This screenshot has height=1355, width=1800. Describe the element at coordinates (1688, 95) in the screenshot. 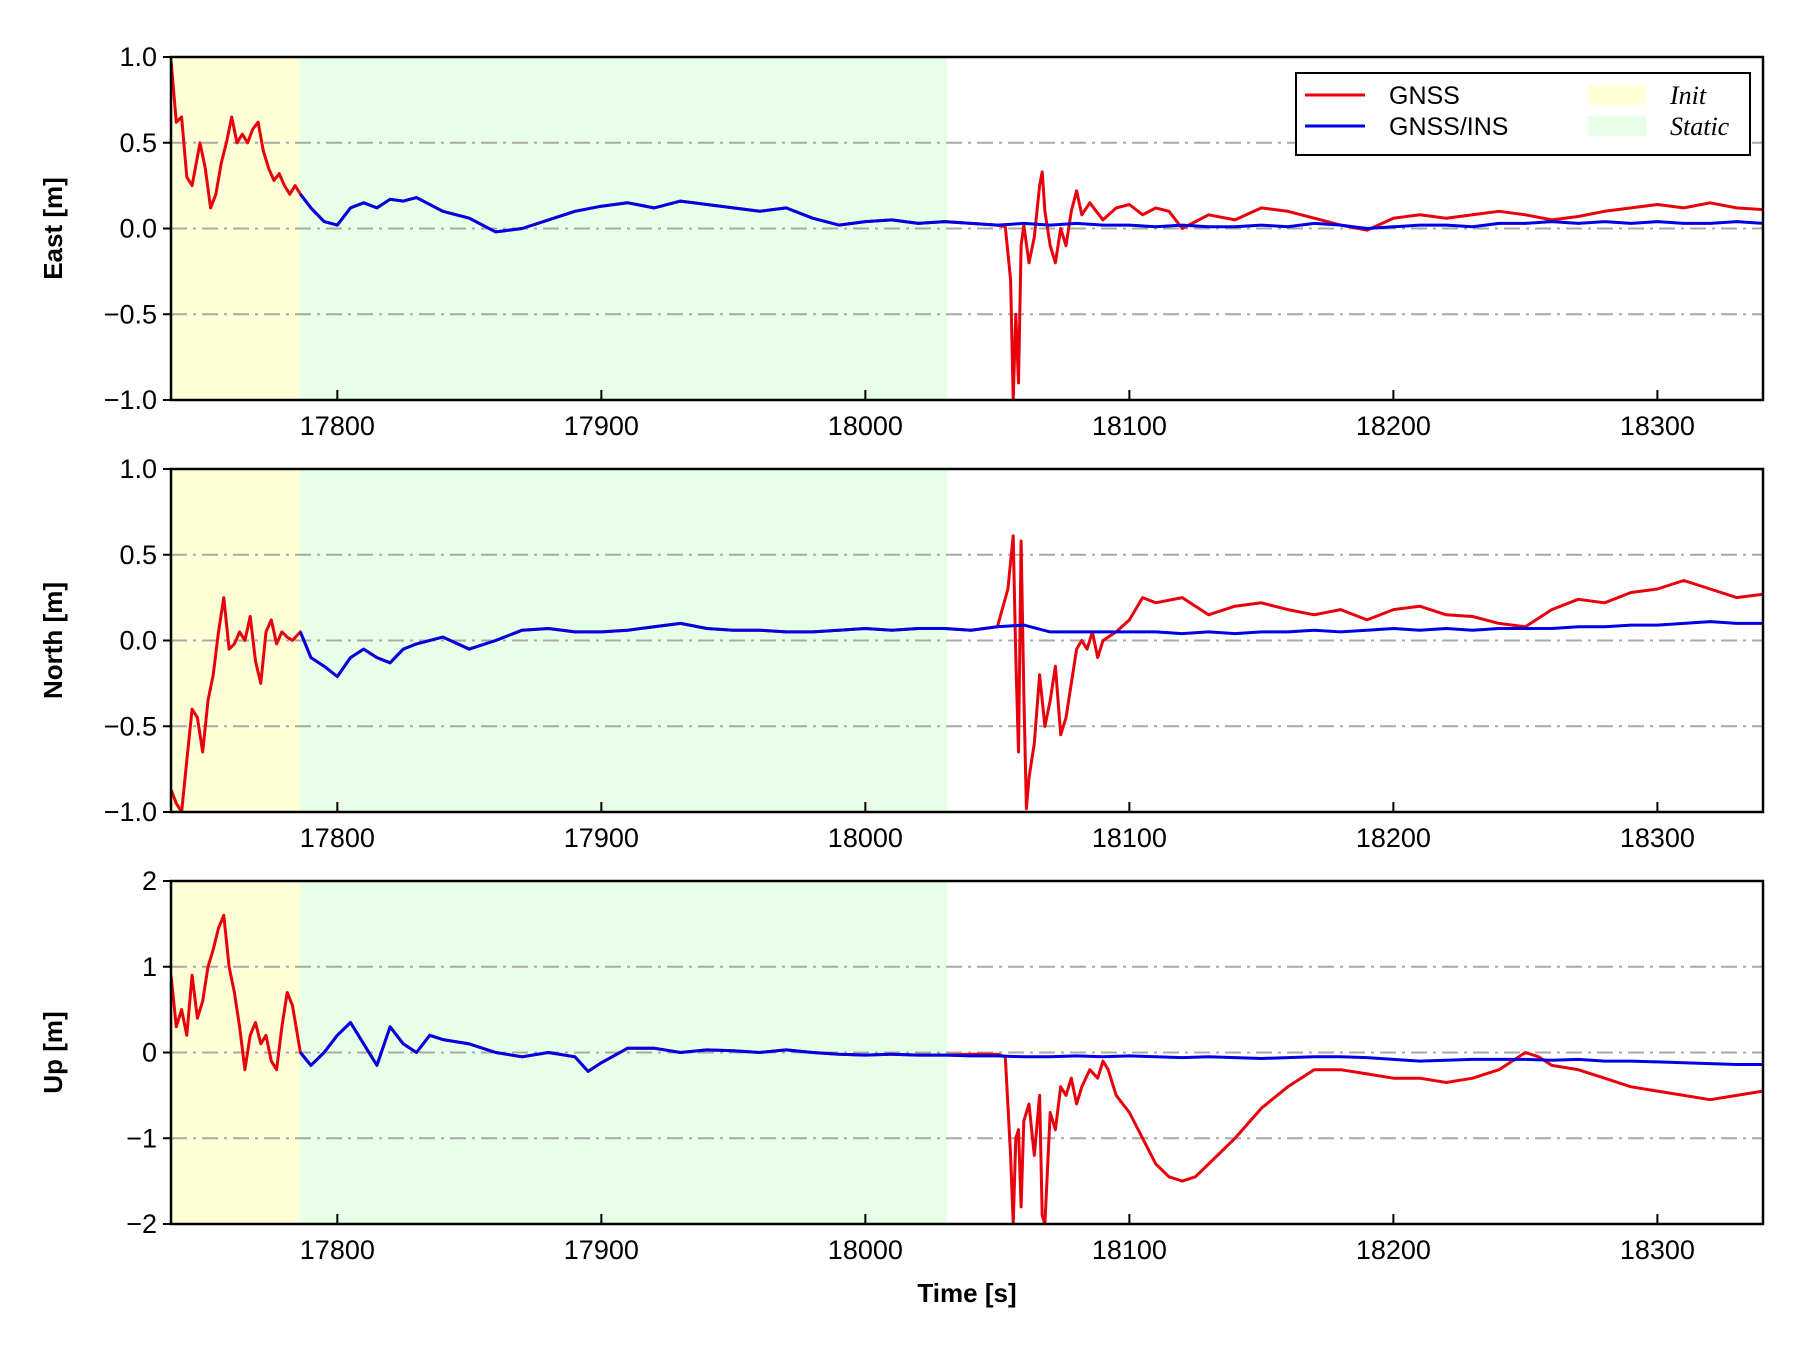

I see `legend-label: Init` at that location.